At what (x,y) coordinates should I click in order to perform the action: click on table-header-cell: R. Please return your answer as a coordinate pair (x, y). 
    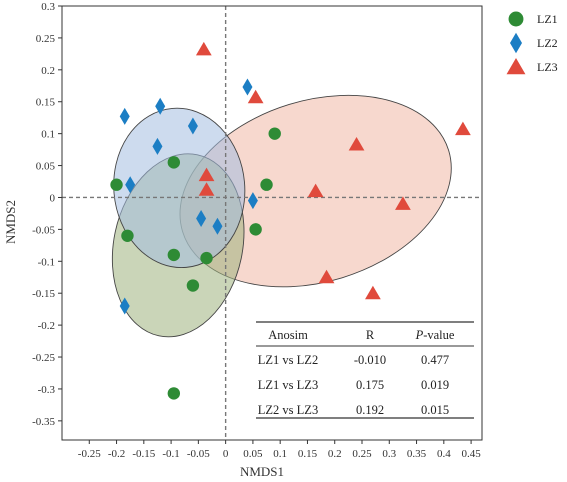
    Looking at the image, I should click on (370, 335).